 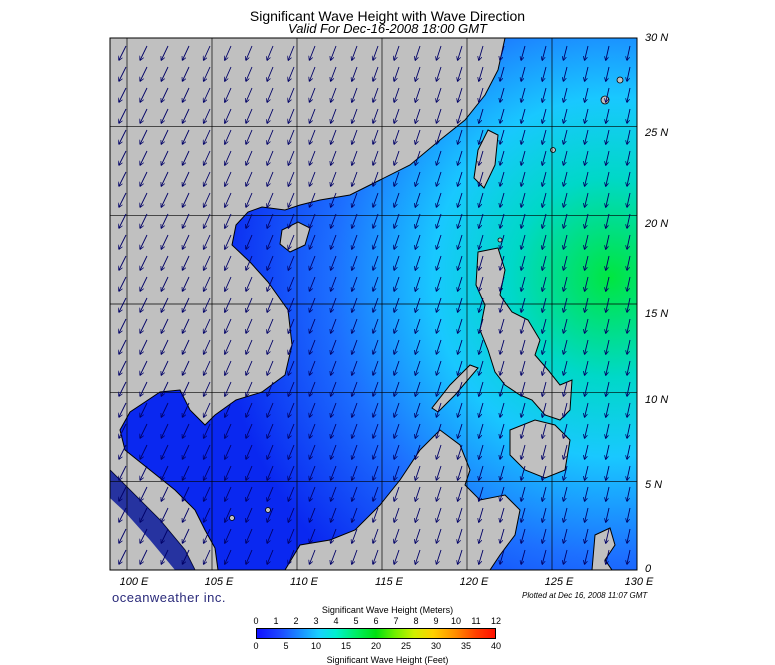 What do you see at coordinates (559, 582) in the screenshot?
I see `lon-label-125: 125 E` at bounding box center [559, 582].